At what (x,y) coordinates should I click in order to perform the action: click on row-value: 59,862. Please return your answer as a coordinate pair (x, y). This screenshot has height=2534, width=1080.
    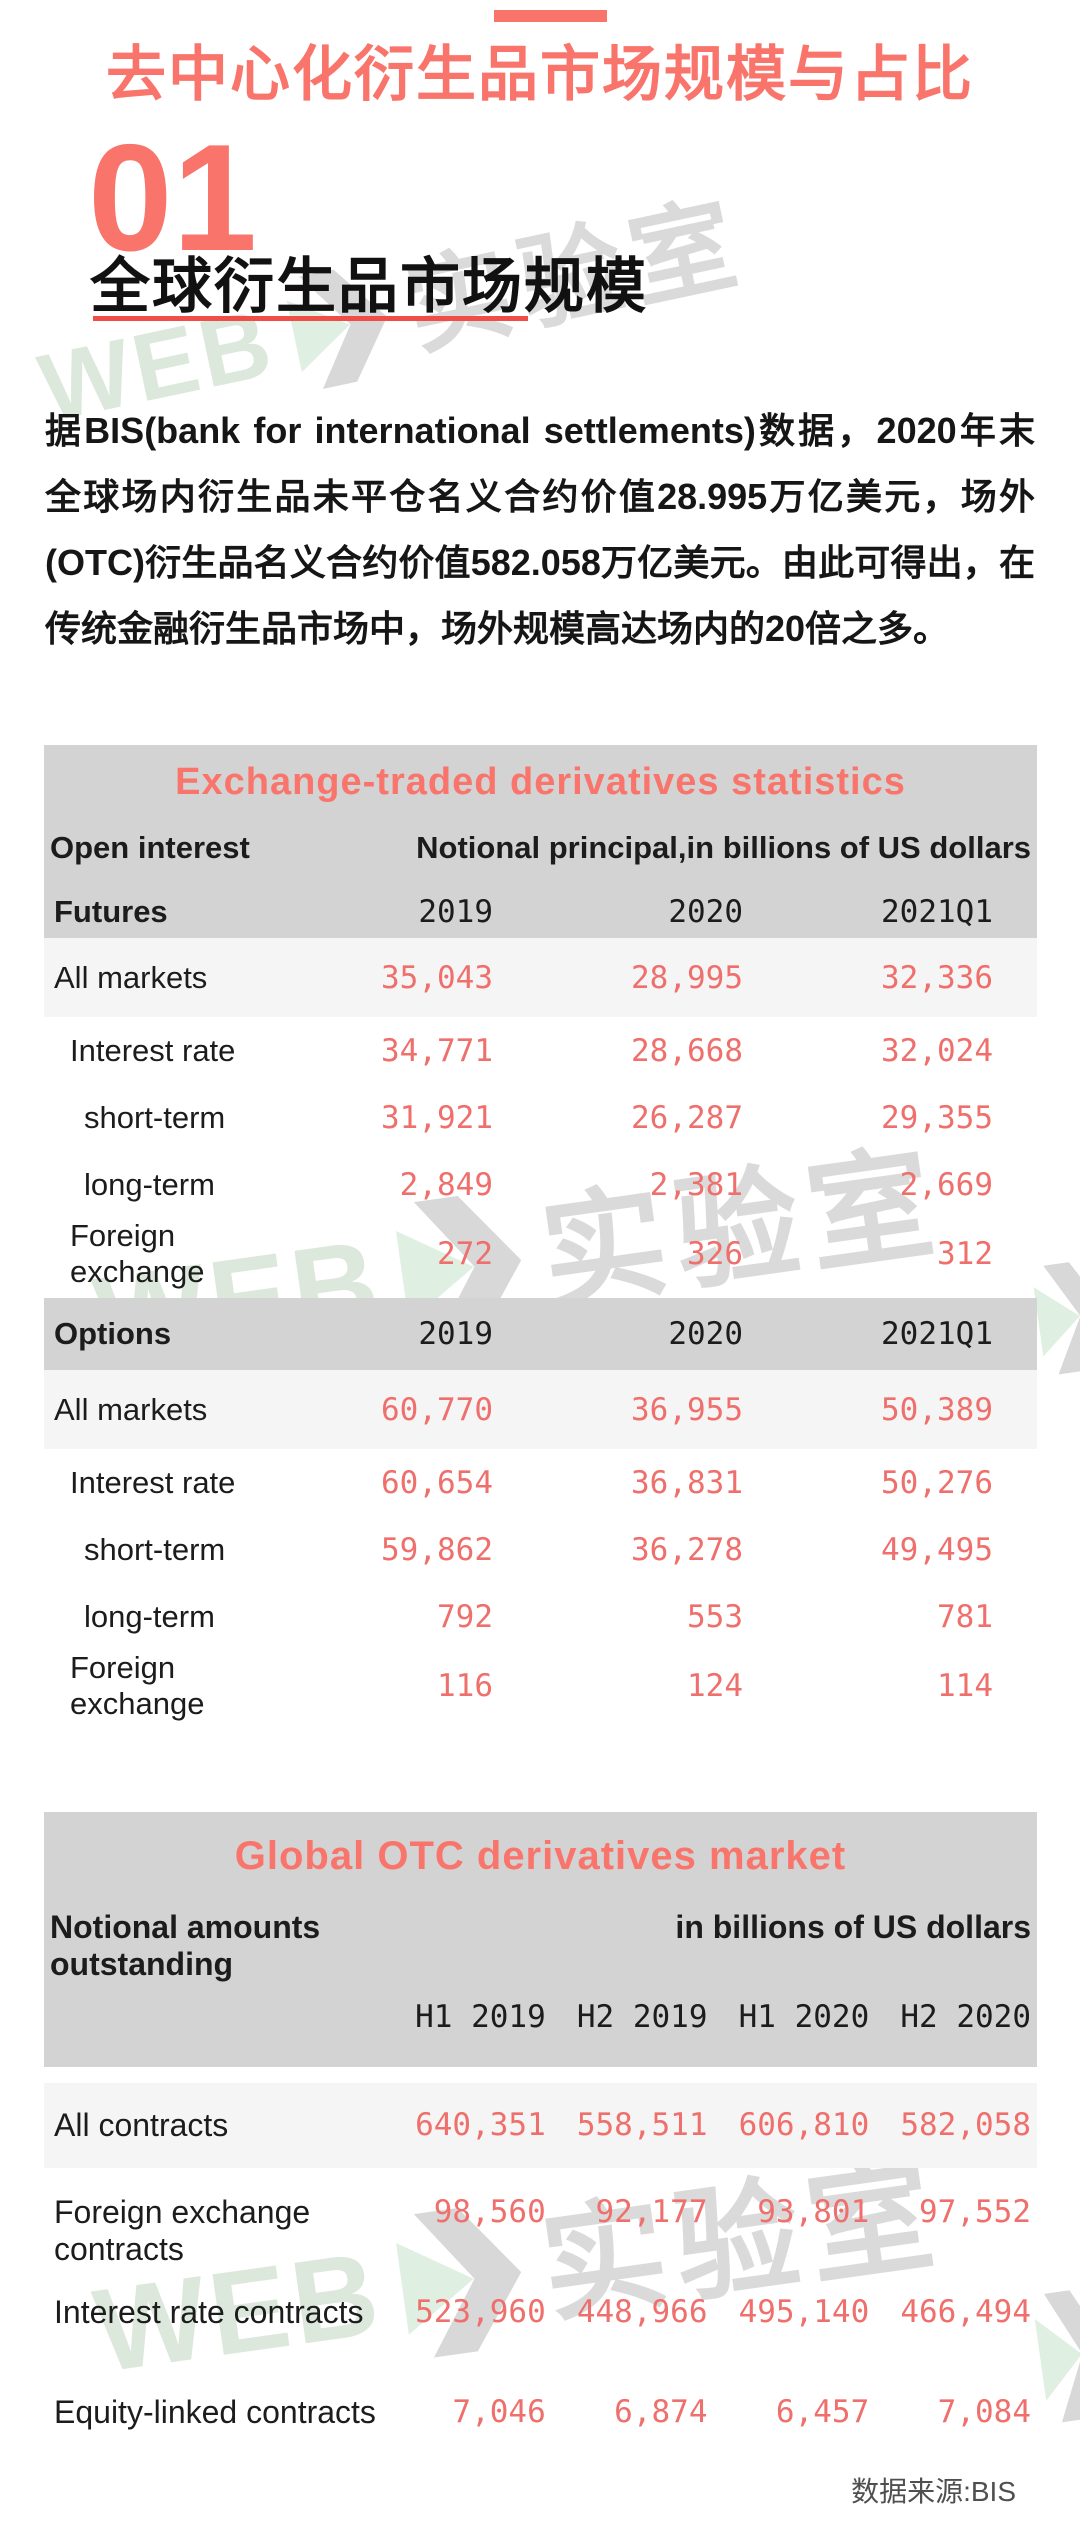
    Looking at the image, I should click on (437, 1549).